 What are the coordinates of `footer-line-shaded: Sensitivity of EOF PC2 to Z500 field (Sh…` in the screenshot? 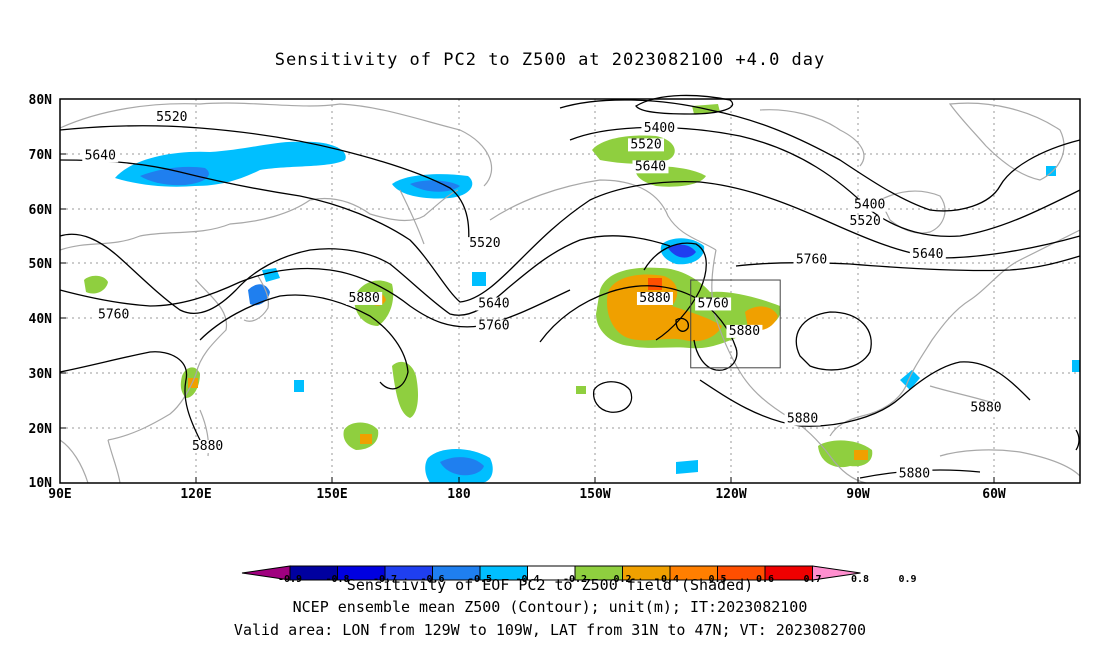 It's located at (550, 585).